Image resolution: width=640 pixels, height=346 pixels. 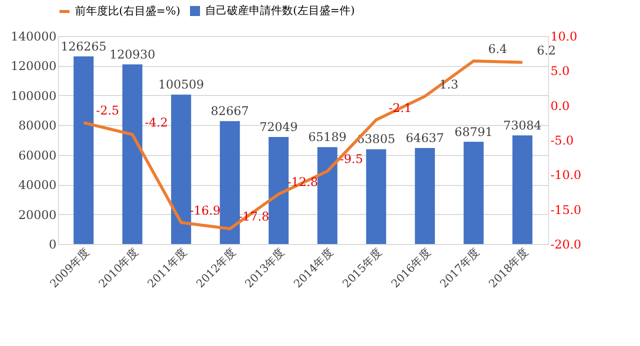 What do you see at coordinates (33, 37) in the screenshot?
I see `y-tick-label: 140000` at bounding box center [33, 37].